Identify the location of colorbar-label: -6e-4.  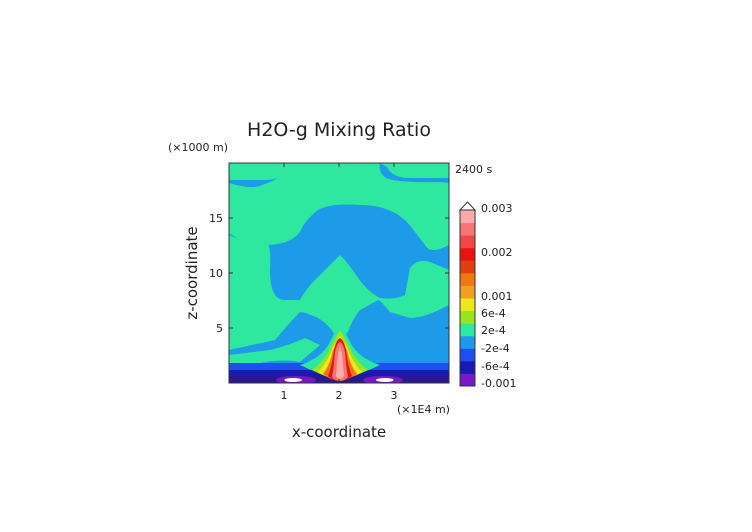
(495, 366).